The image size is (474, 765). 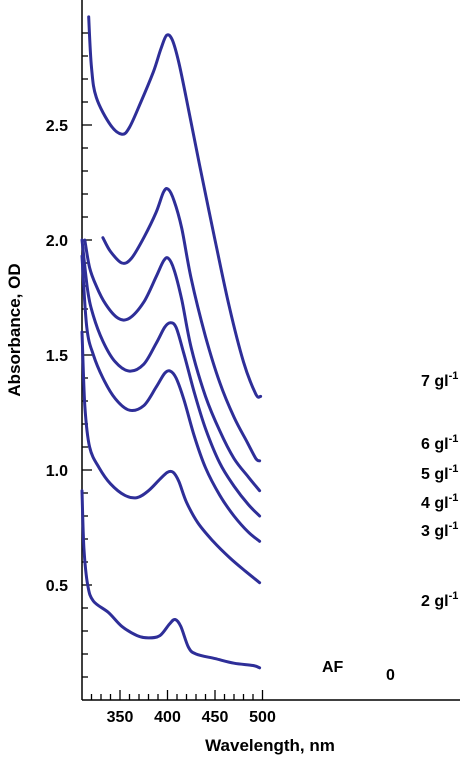 I want to click on series-labels: 7 gl-1 6 gl-1 5 gl-1 4 gl-1 3 gl-1 2 gl-1 AF 0, so click(x=390, y=527).